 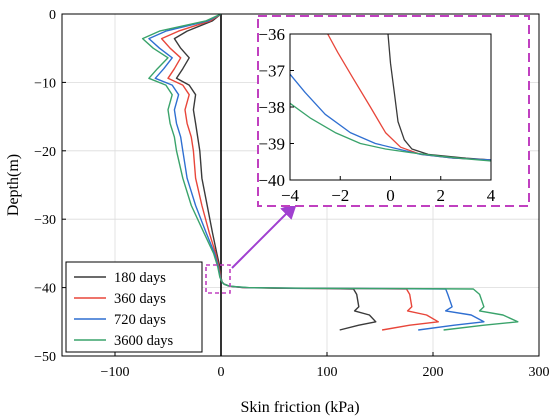 I want to click on inset-y-ticks: −36 −37 −38 −39 −40, so click(x=276, y=107).